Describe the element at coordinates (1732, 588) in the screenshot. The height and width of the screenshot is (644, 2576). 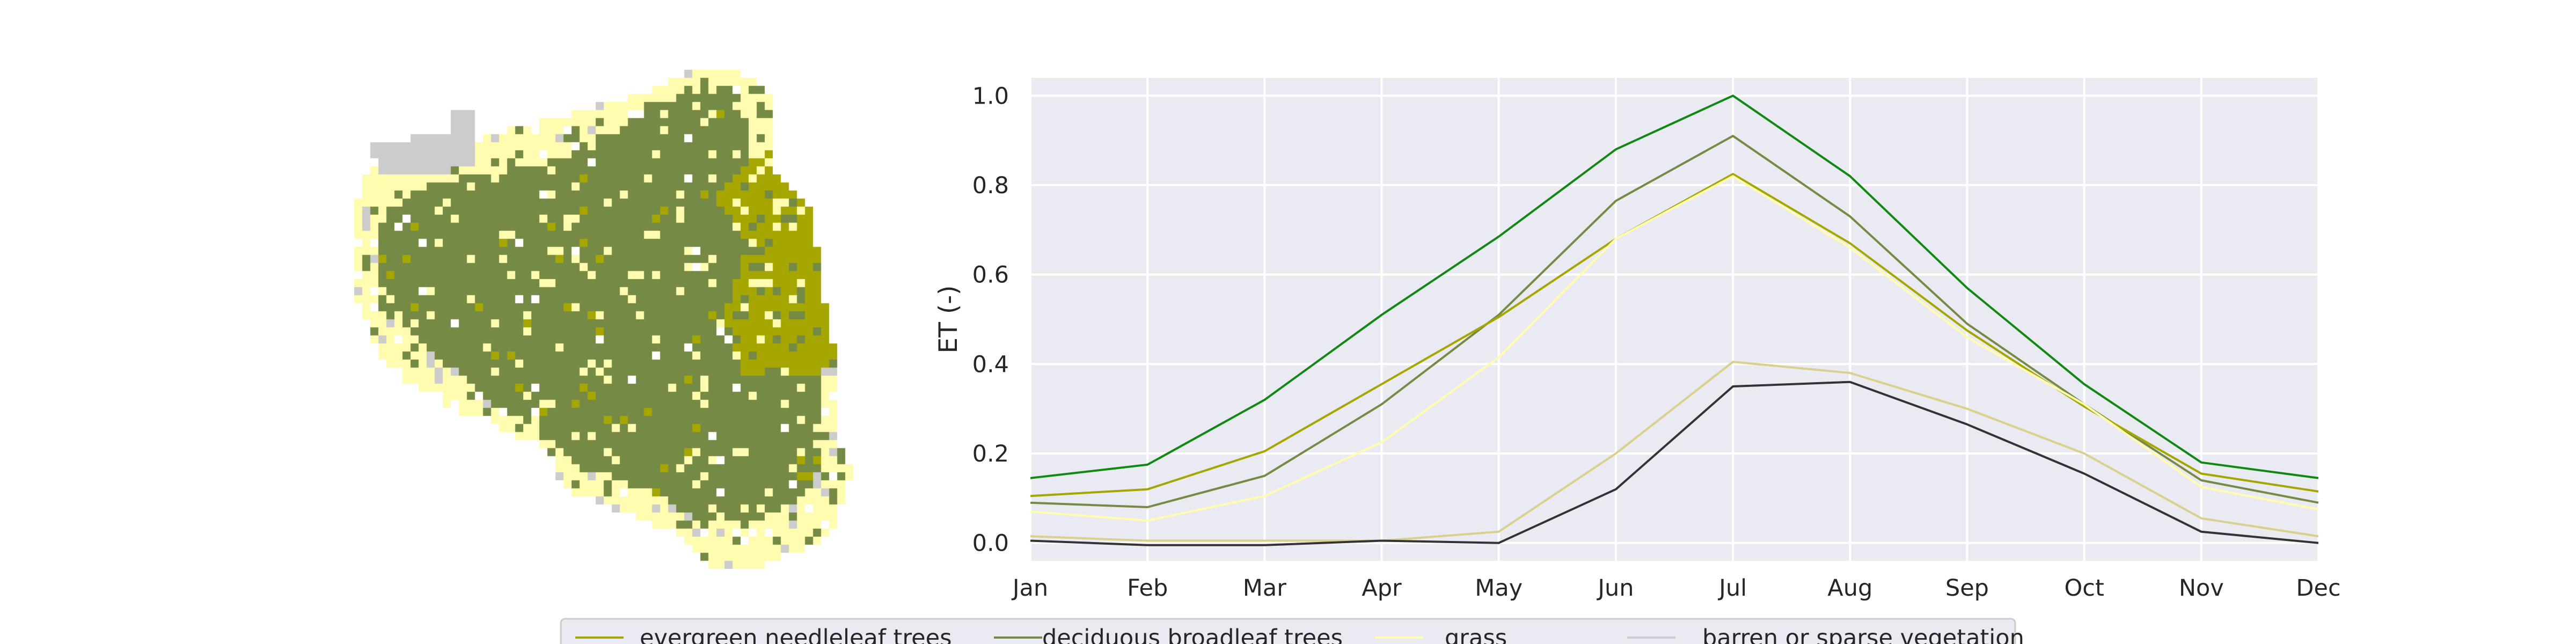
I see `x-tick-label: Jul` at that location.